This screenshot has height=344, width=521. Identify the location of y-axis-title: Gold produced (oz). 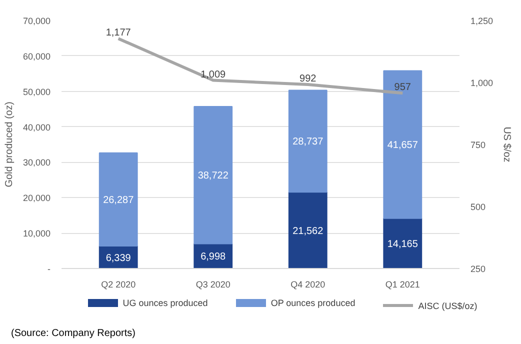
(9, 145).